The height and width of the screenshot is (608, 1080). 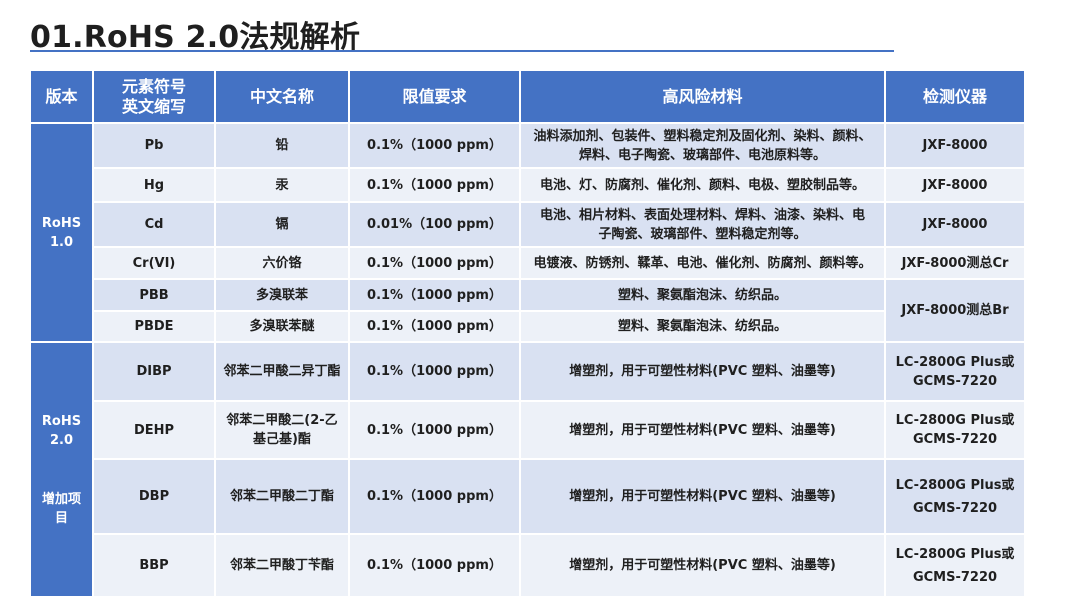 What do you see at coordinates (154, 326) in the screenshot?
I see `symbol-cell: PBDE` at bounding box center [154, 326].